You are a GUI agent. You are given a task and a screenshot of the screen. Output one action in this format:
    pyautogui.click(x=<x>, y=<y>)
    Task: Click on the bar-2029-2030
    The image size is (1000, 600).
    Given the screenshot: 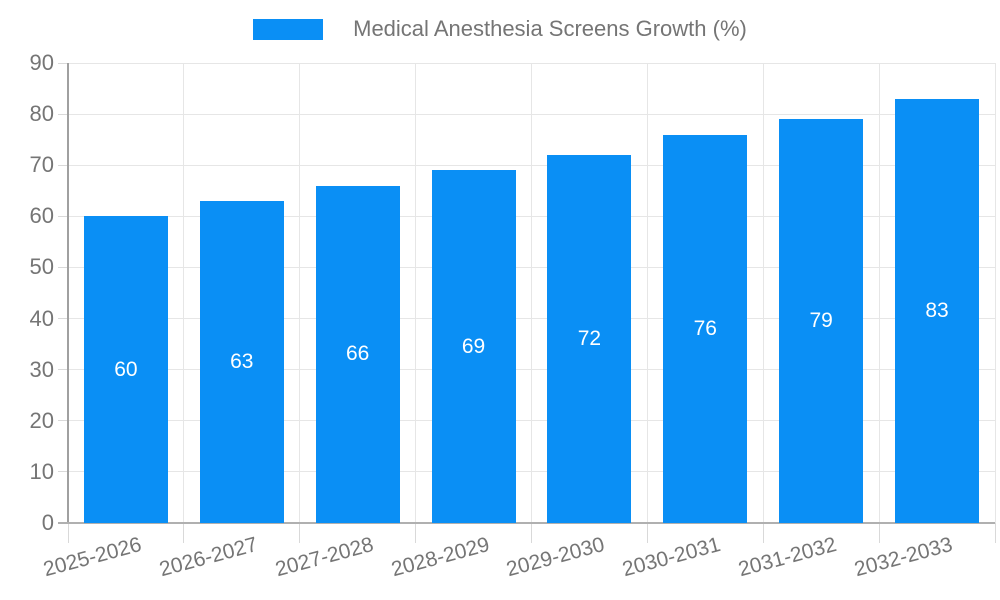 What is the action you would take?
    pyautogui.click(x=589, y=339)
    